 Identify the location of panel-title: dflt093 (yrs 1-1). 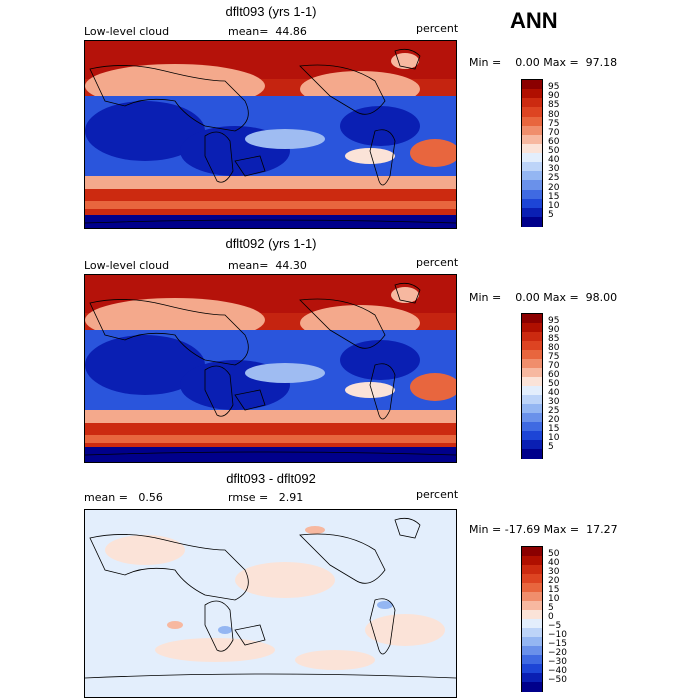
(271, 11).